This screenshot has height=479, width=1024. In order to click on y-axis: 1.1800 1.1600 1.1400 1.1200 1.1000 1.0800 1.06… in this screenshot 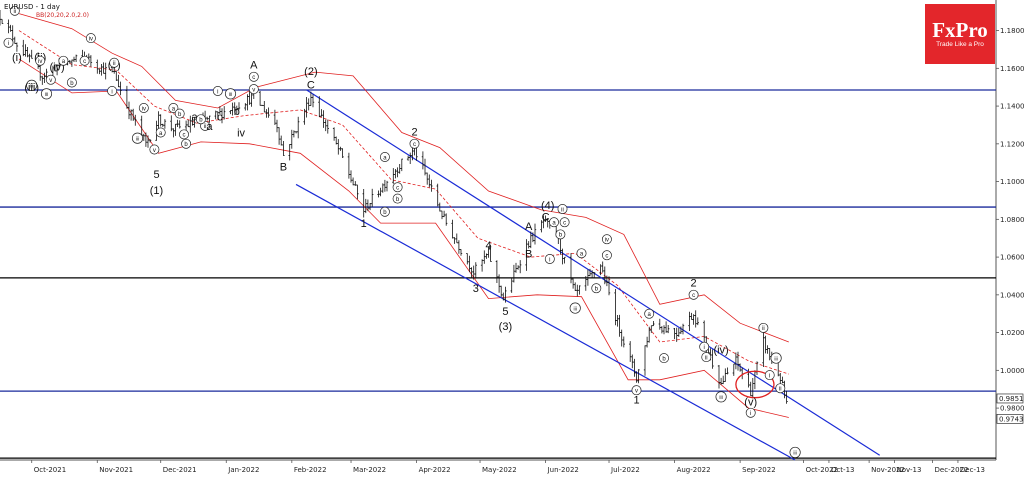, I will do `click(1010, 225)`.